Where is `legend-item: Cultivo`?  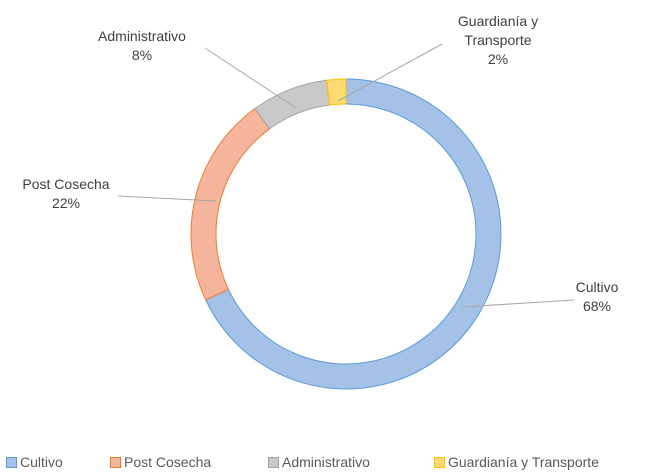
legend-item: Cultivo is located at coordinates (34, 462).